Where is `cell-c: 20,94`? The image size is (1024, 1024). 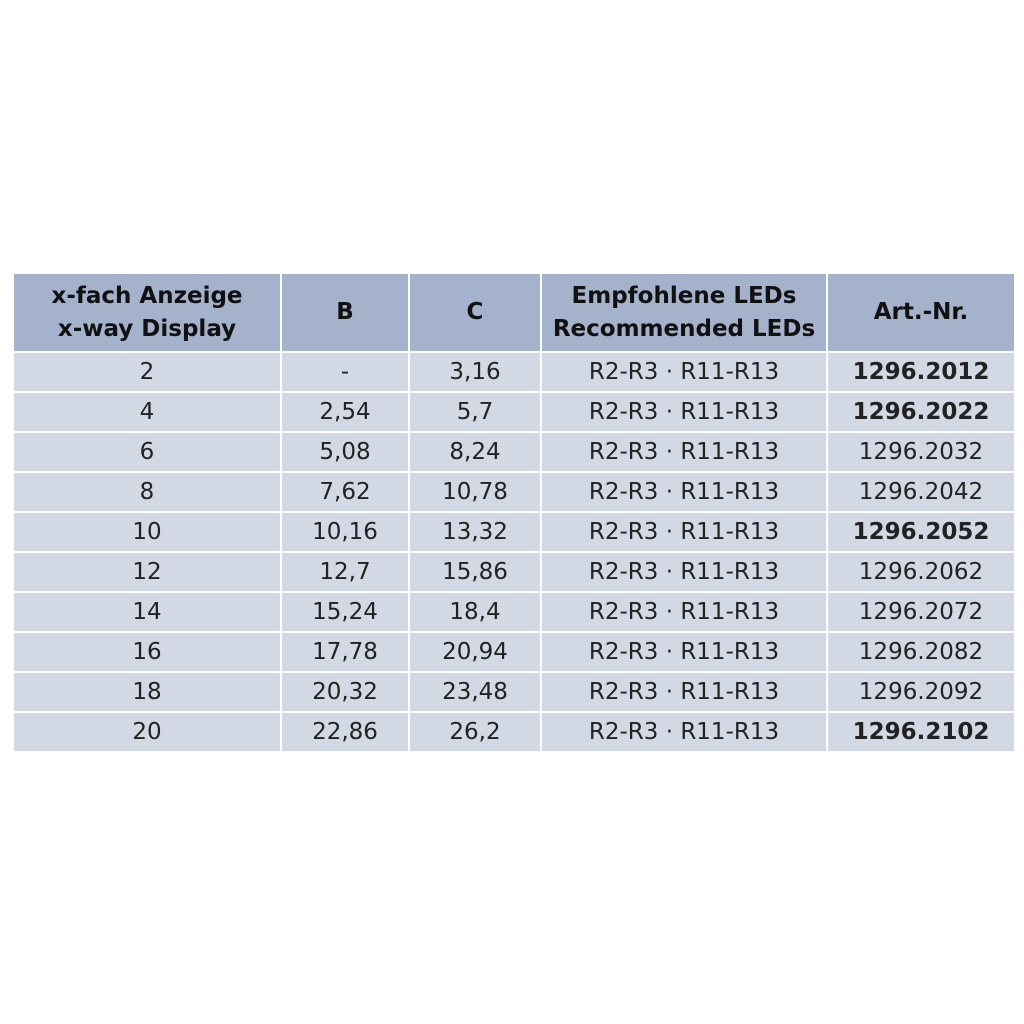 cell-c: 20,94 is located at coordinates (475, 652).